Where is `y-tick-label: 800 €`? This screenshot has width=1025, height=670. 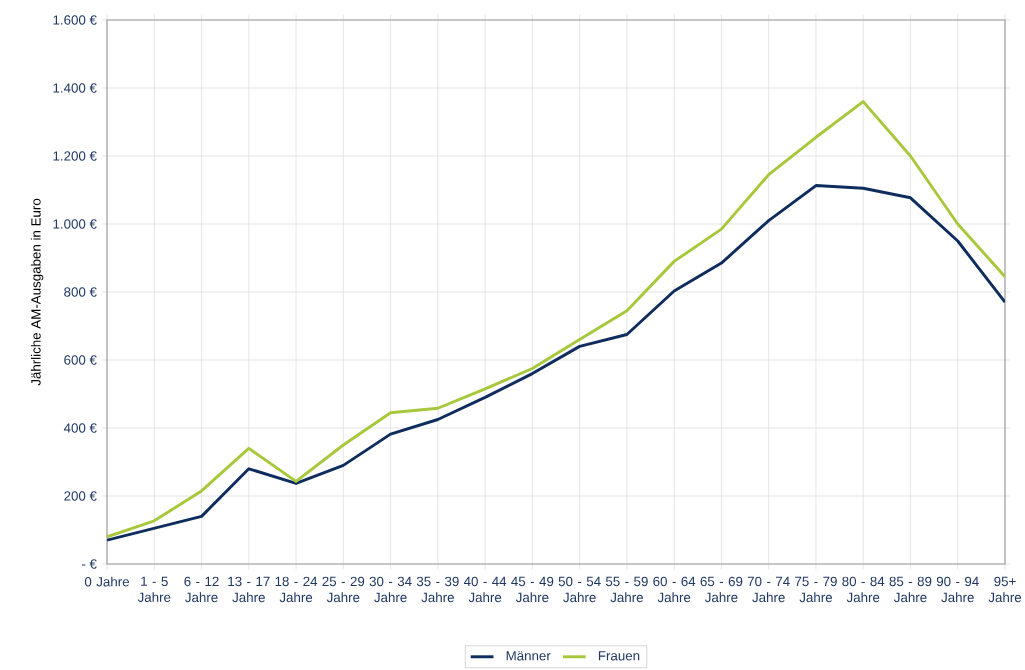 y-tick-label: 800 € is located at coordinates (80, 292).